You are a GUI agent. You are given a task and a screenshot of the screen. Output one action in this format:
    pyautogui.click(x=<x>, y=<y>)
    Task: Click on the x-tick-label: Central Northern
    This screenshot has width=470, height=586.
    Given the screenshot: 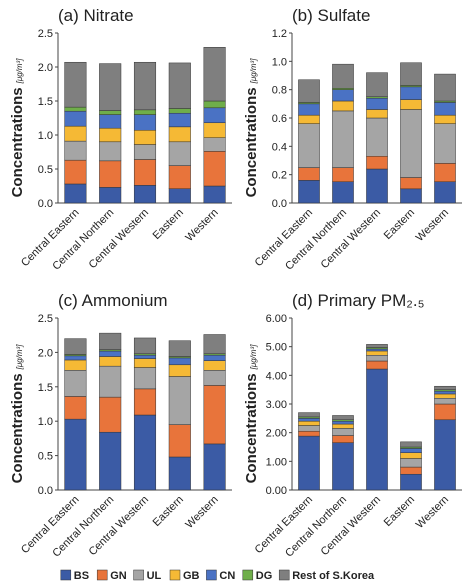 What is the action you would take?
    pyautogui.click(x=316, y=240)
    